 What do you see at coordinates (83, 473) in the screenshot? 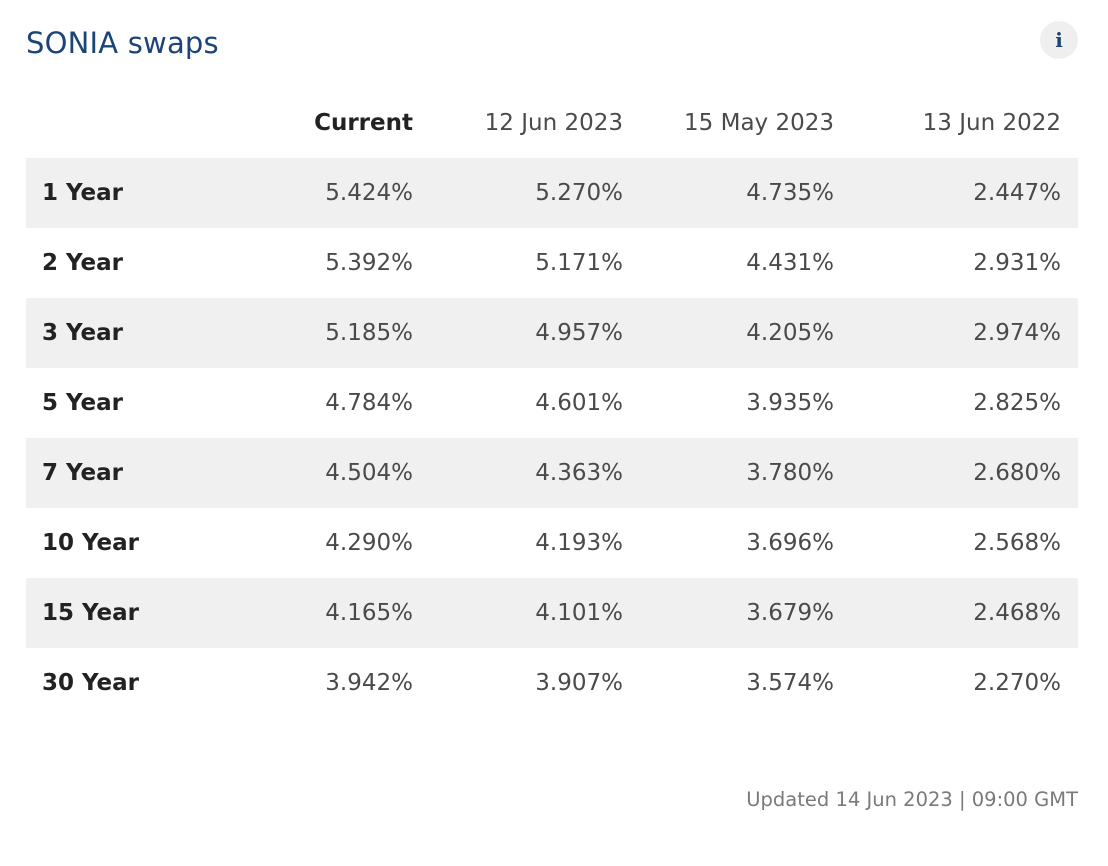
I see `tenor-label: 7 Year` at bounding box center [83, 473].